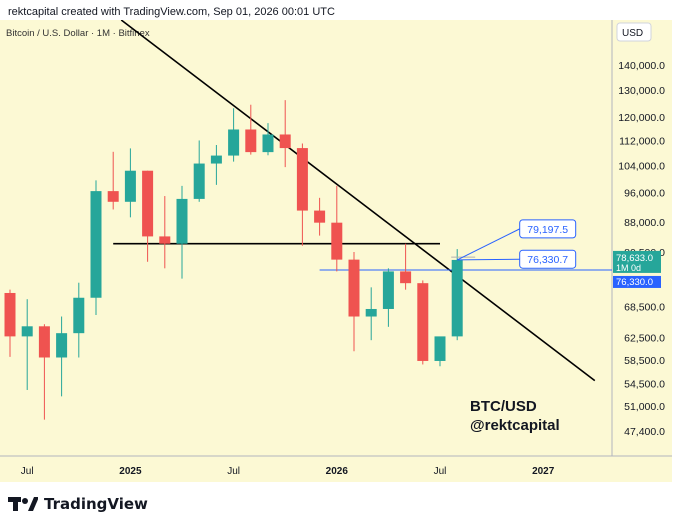 This screenshot has height=526, width=680. What do you see at coordinates (644, 385) in the screenshot?
I see `y-tick-label: 54,500.0` at bounding box center [644, 385].